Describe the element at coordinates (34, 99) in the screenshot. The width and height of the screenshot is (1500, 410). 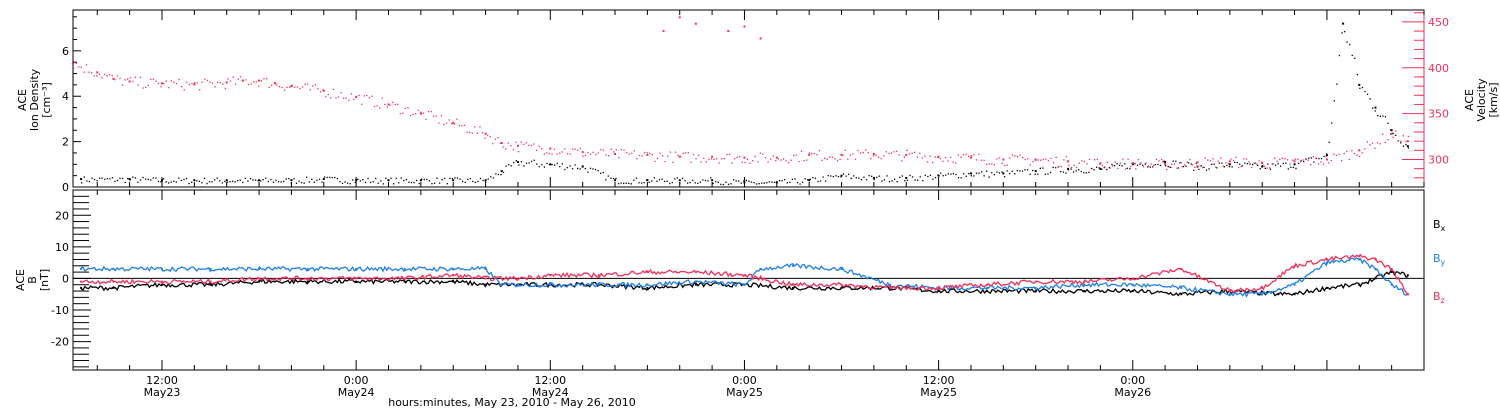
I see `density-label-line2: Ion Density` at that location.